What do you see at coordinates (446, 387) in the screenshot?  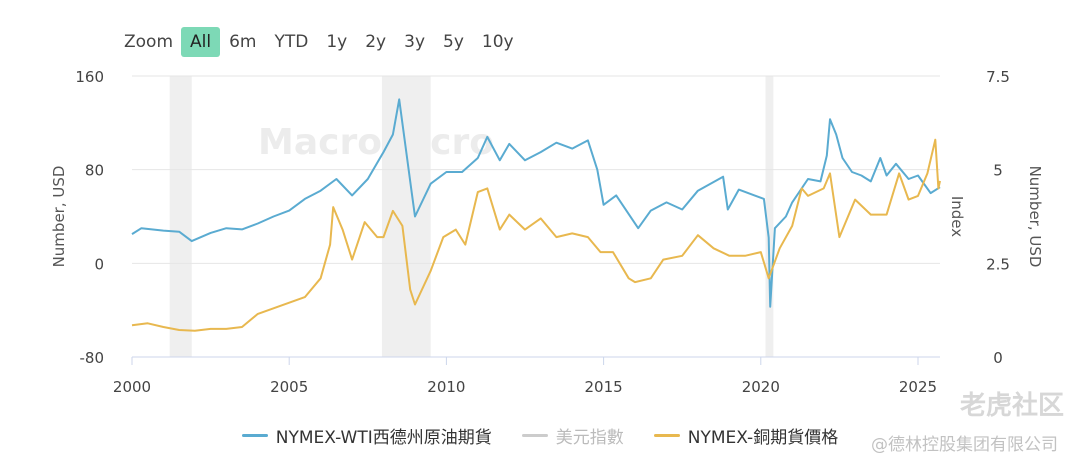 I see `x-tick-label: 2010` at bounding box center [446, 387].